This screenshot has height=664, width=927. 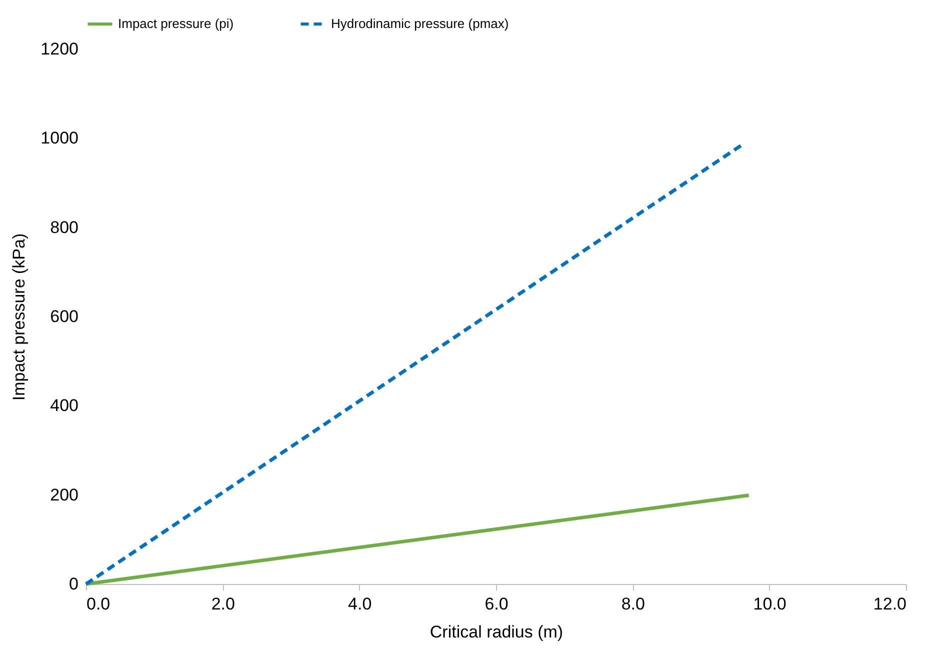 I want to click on y-tick-label: 1200, so click(x=59, y=49).